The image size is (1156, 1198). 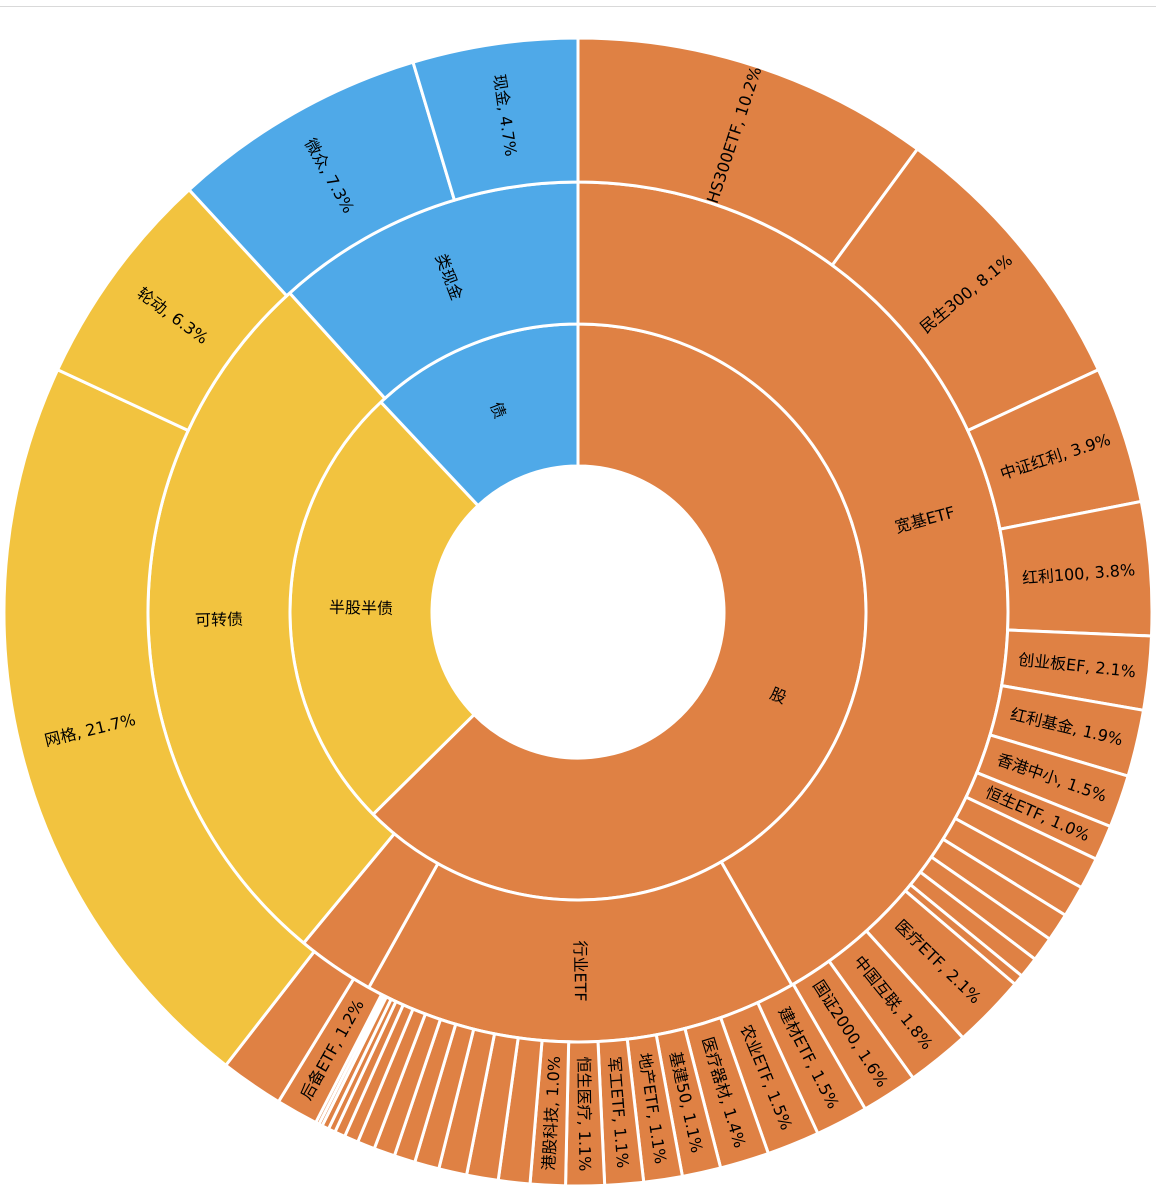 I want to click on segment-label-middle-1: 行业ETF, so click(x=580, y=970).